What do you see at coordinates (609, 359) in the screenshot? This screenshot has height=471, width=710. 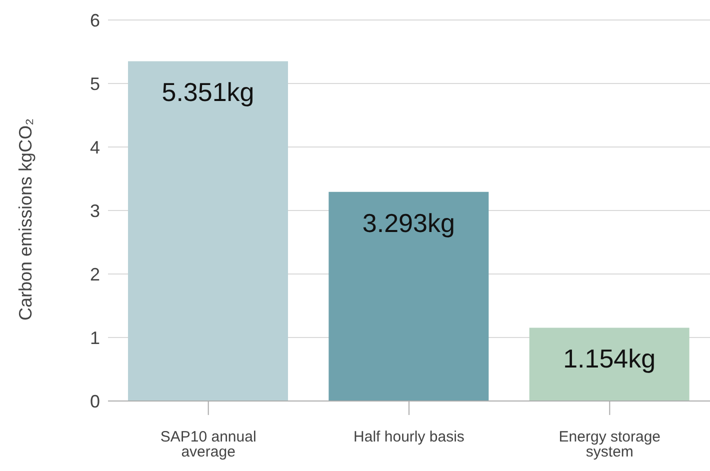 I see `data-label: 1.154kg` at bounding box center [609, 359].